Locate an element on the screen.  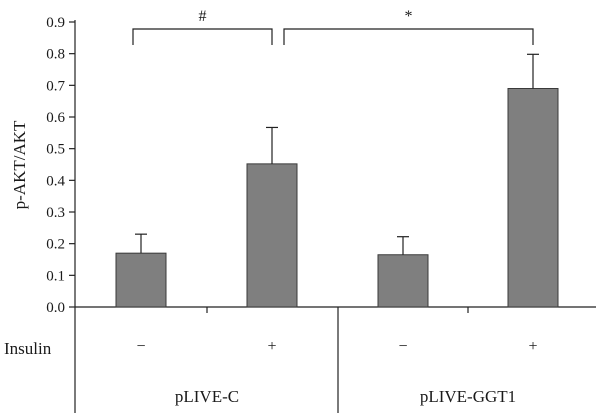
y-tick-label: 0.5 is located at coordinates (55, 150).